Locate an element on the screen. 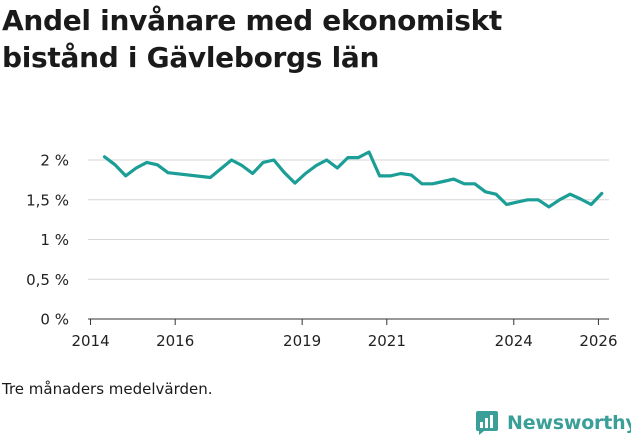 This screenshot has width=631, height=439. y-tick-label: 2 % is located at coordinates (54, 161).